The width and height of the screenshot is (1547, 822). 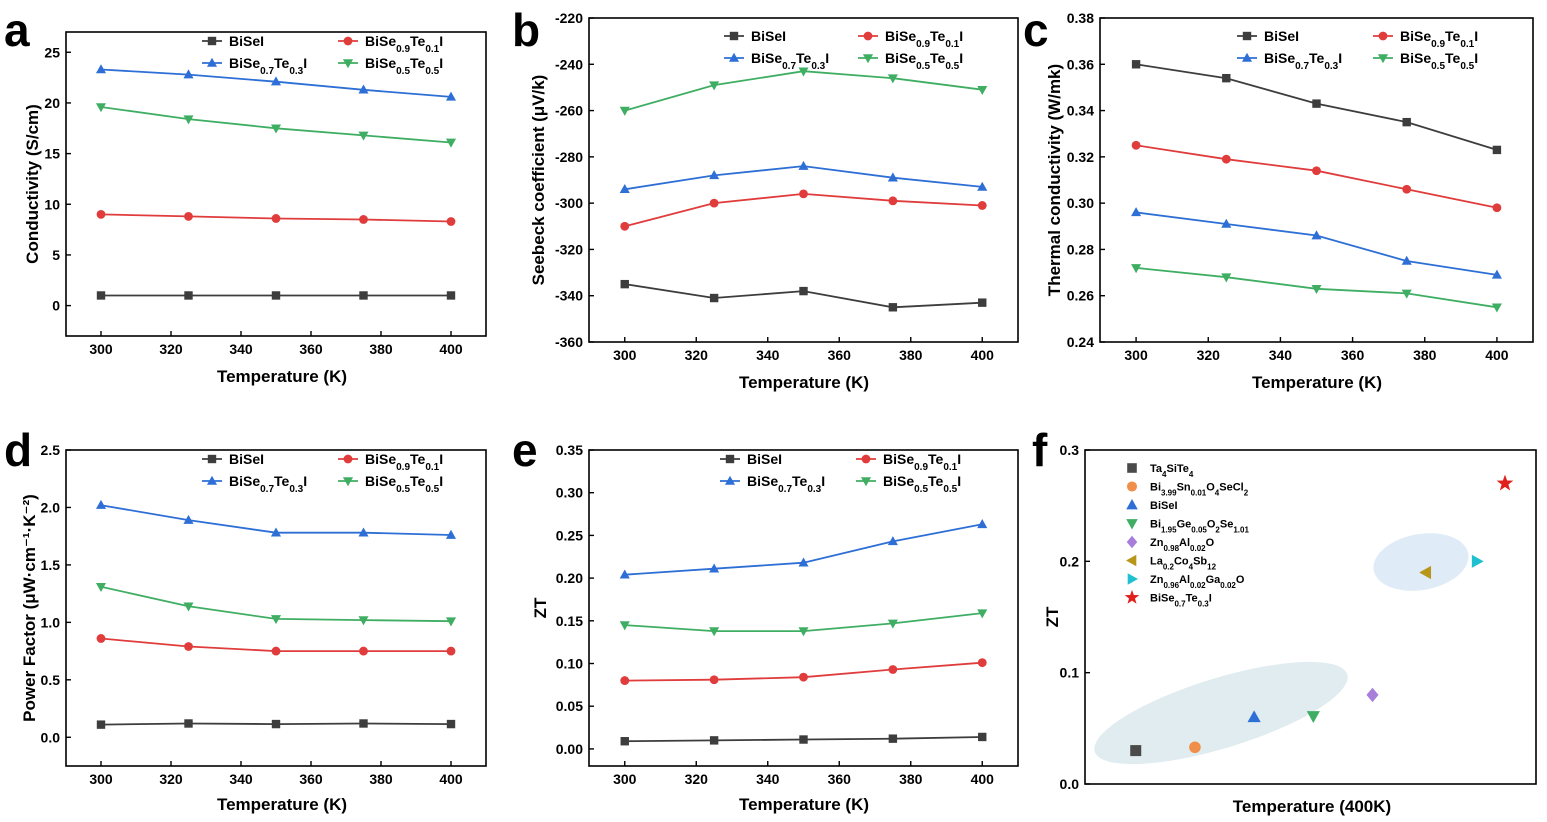 What do you see at coordinates (569, 578) in the screenshot?
I see `y-tick-label-e: 0.20` at bounding box center [569, 578].